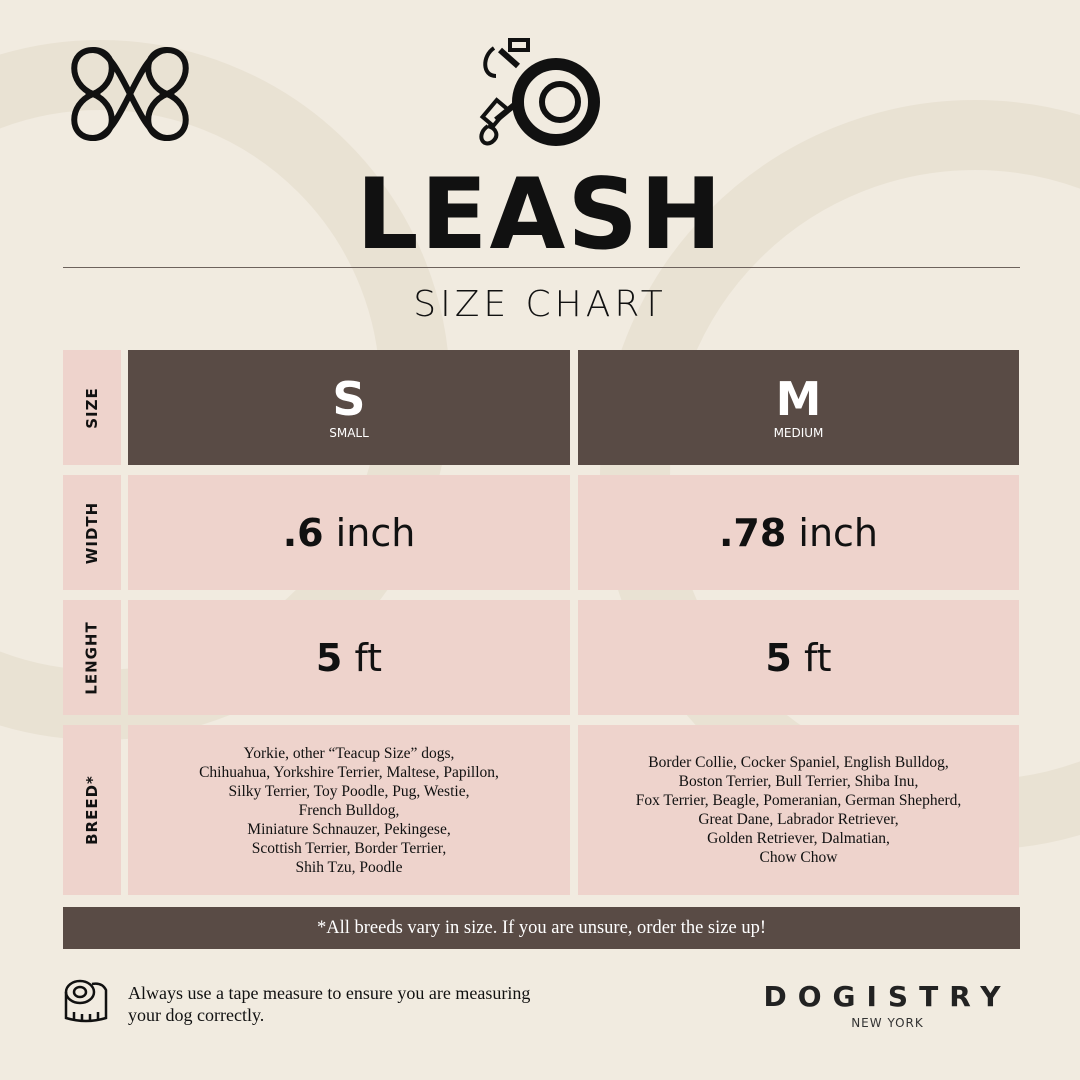 Image resolution: width=1080 pixels, height=1080 pixels. Describe the element at coordinates (349, 829) in the screenshot. I see `breed-line: Miniature Schnauzer, Pekingese,` at that location.